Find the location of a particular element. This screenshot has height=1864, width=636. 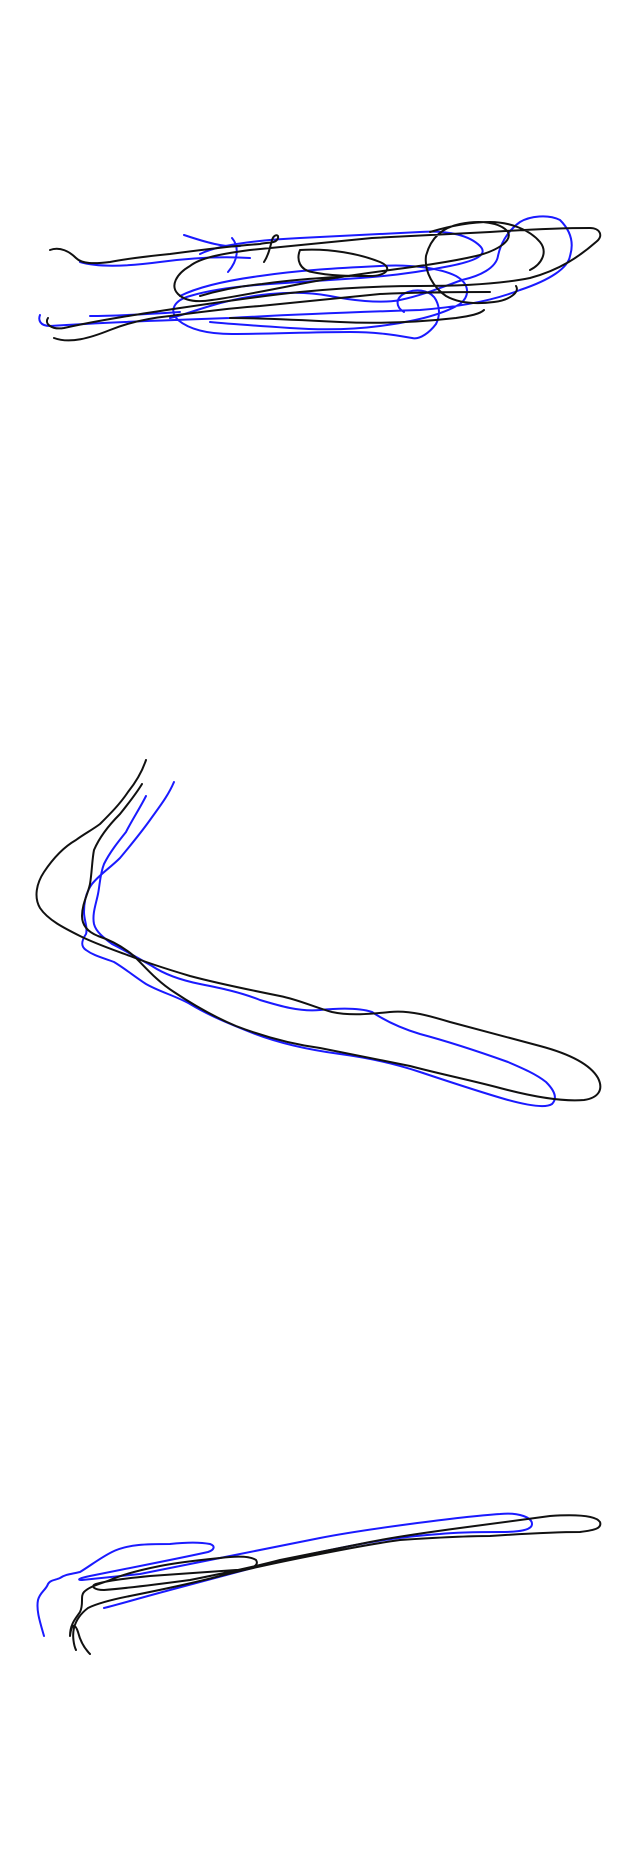

long-diagonal-stroke is located at coordinates (319, 1583).